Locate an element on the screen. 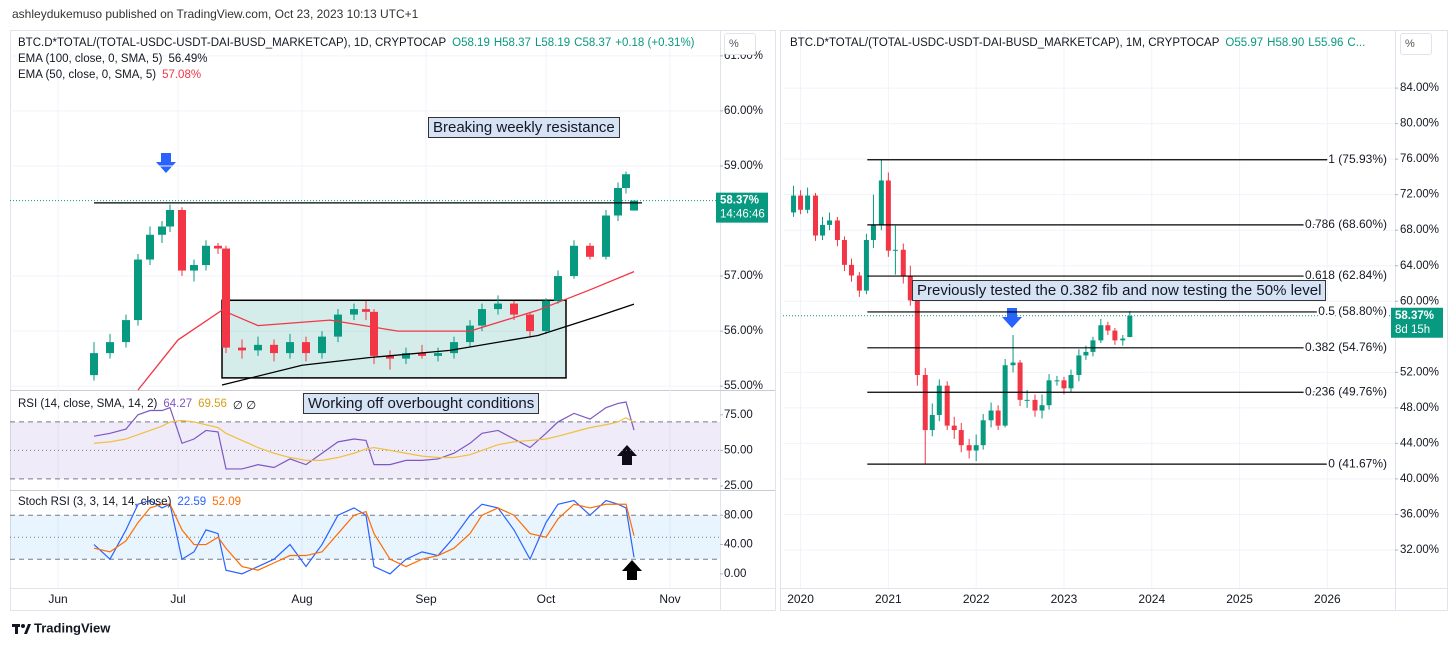 This screenshot has width=1456, height=646. indicator-line is located at coordinates (364, 537).